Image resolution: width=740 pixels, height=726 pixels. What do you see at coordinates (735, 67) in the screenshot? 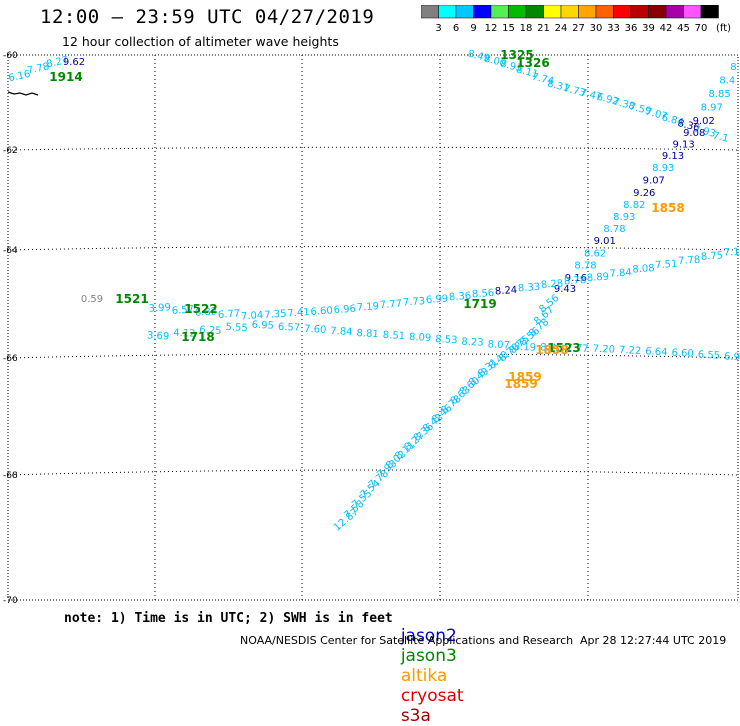
I see `wave-height-label: 8.` at bounding box center [735, 67].